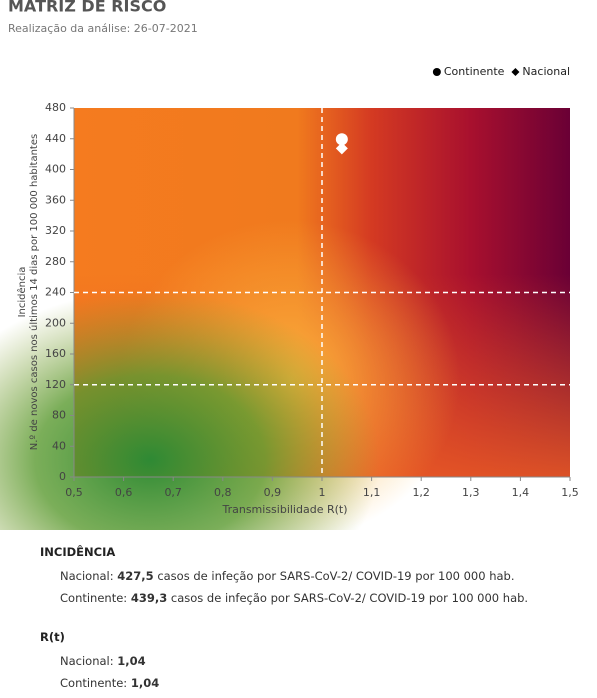 Image resolution: width=597 pixels, height=698 pixels. Describe the element at coordinates (521, 492) in the screenshot. I see `x-tick-label: 1,4` at that location.